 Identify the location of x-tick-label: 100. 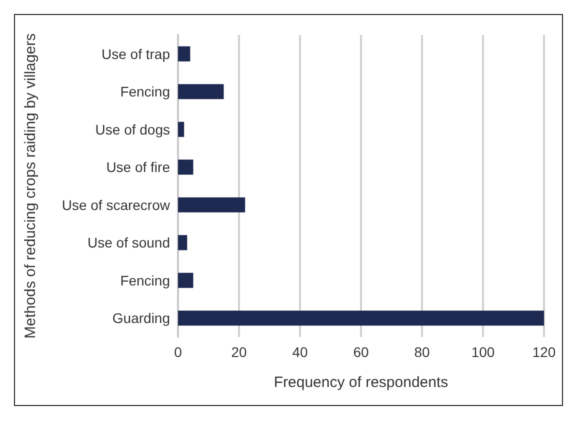
(483, 352).